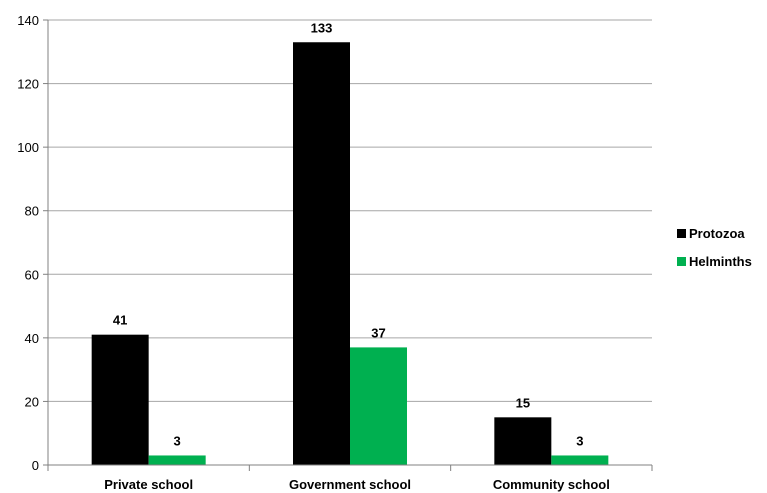 The image size is (767, 493). Describe the element at coordinates (120, 320) in the screenshot. I see `data-label: 41` at that location.